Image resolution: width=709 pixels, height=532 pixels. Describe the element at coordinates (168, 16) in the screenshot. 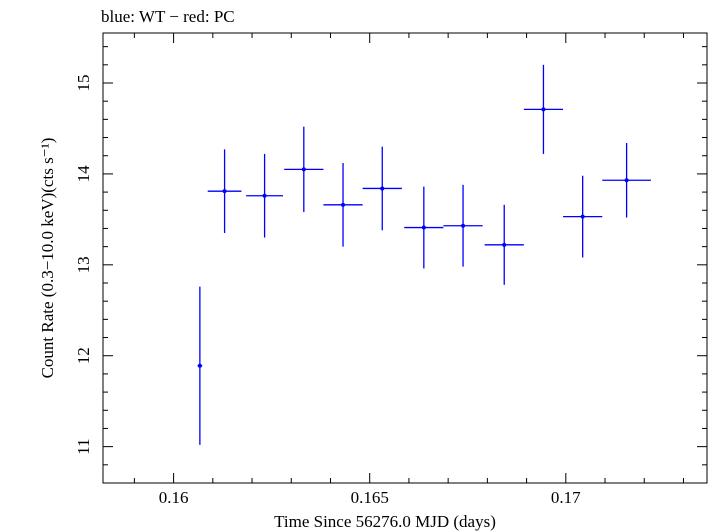

I see `chart-title: blue: WT − red: PC` at that location.